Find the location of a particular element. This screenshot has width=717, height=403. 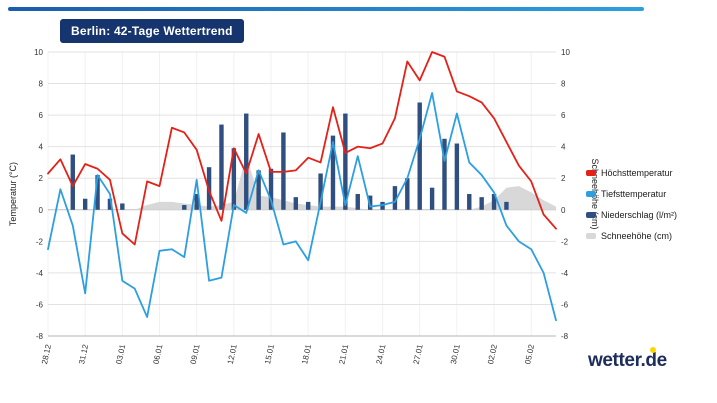

legend-item-snow: Schneehöhe (cm) is located at coordinates (651, 236).